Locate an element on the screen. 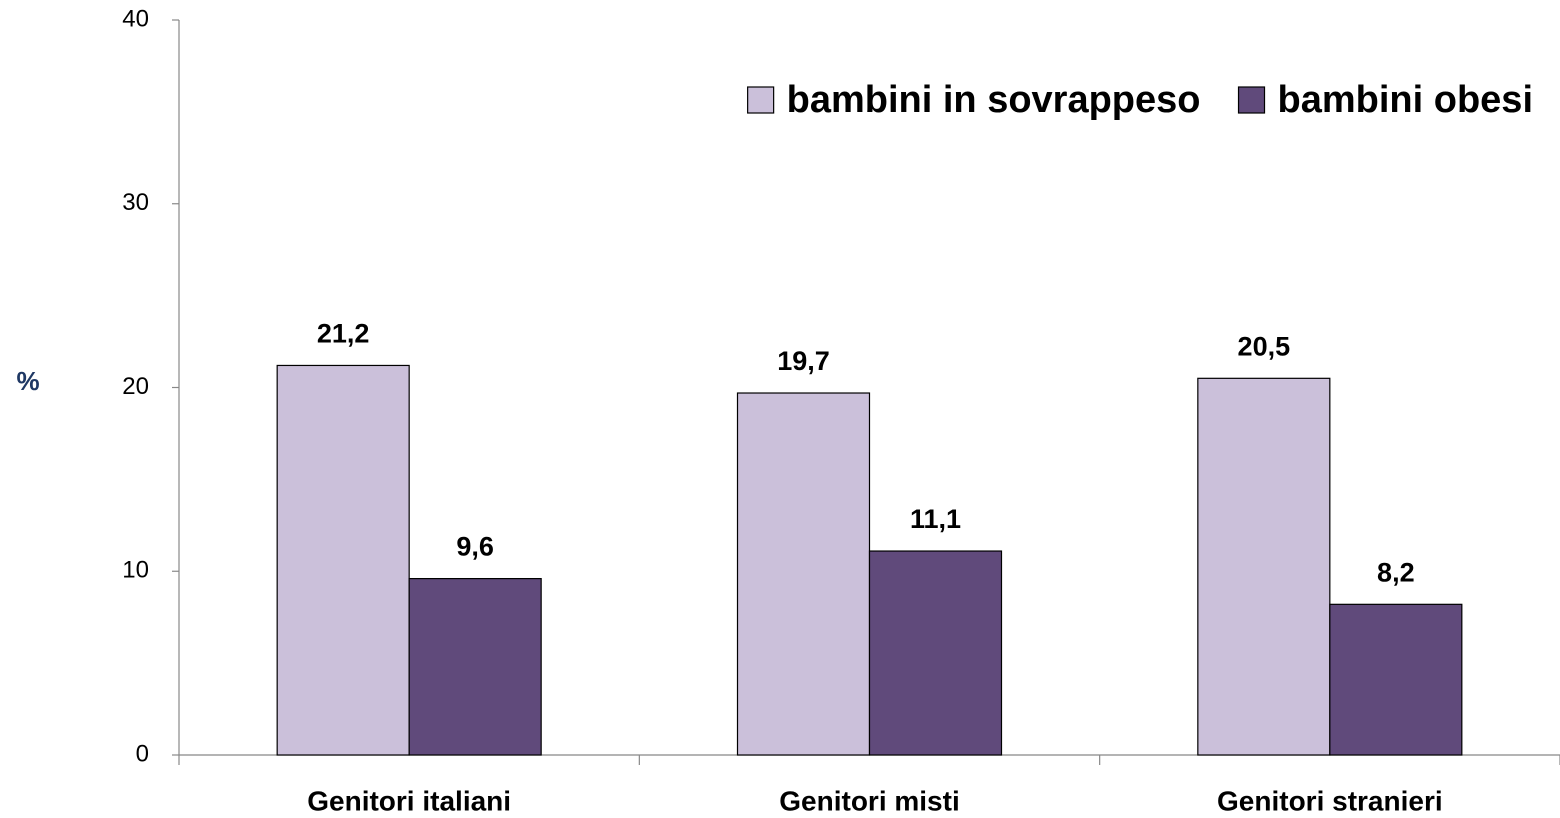 This screenshot has width=1560, height=818. value-label: 9,6 is located at coordinates (475, 547).